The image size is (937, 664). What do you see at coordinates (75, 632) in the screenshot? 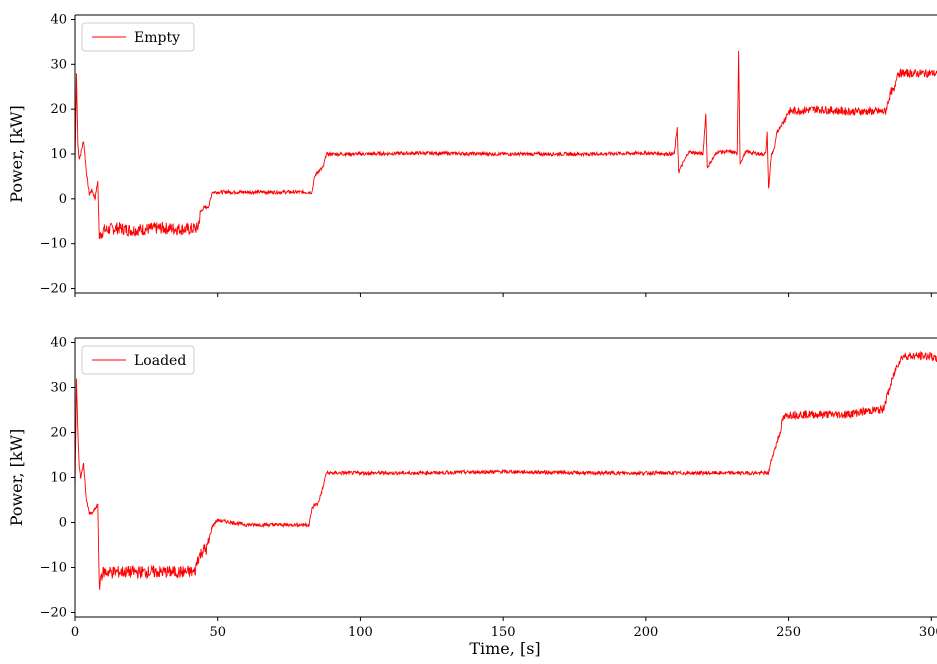
I see `x-tick-label: 0` at bounding box center [75, 632].